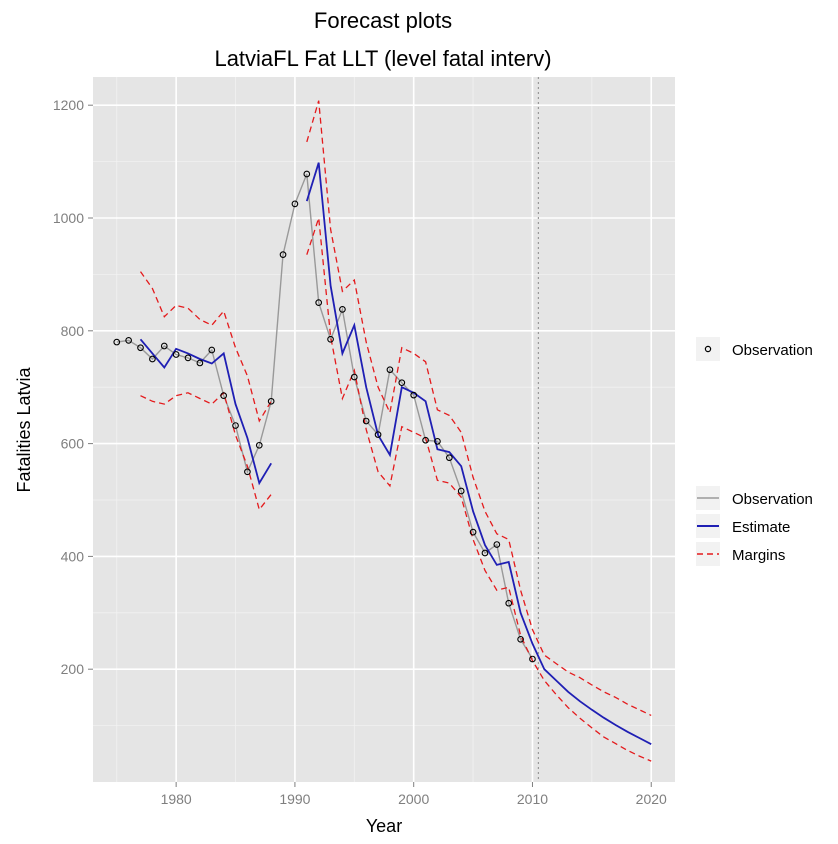  I want to click on legend-points: Observation, so click(754, 349).